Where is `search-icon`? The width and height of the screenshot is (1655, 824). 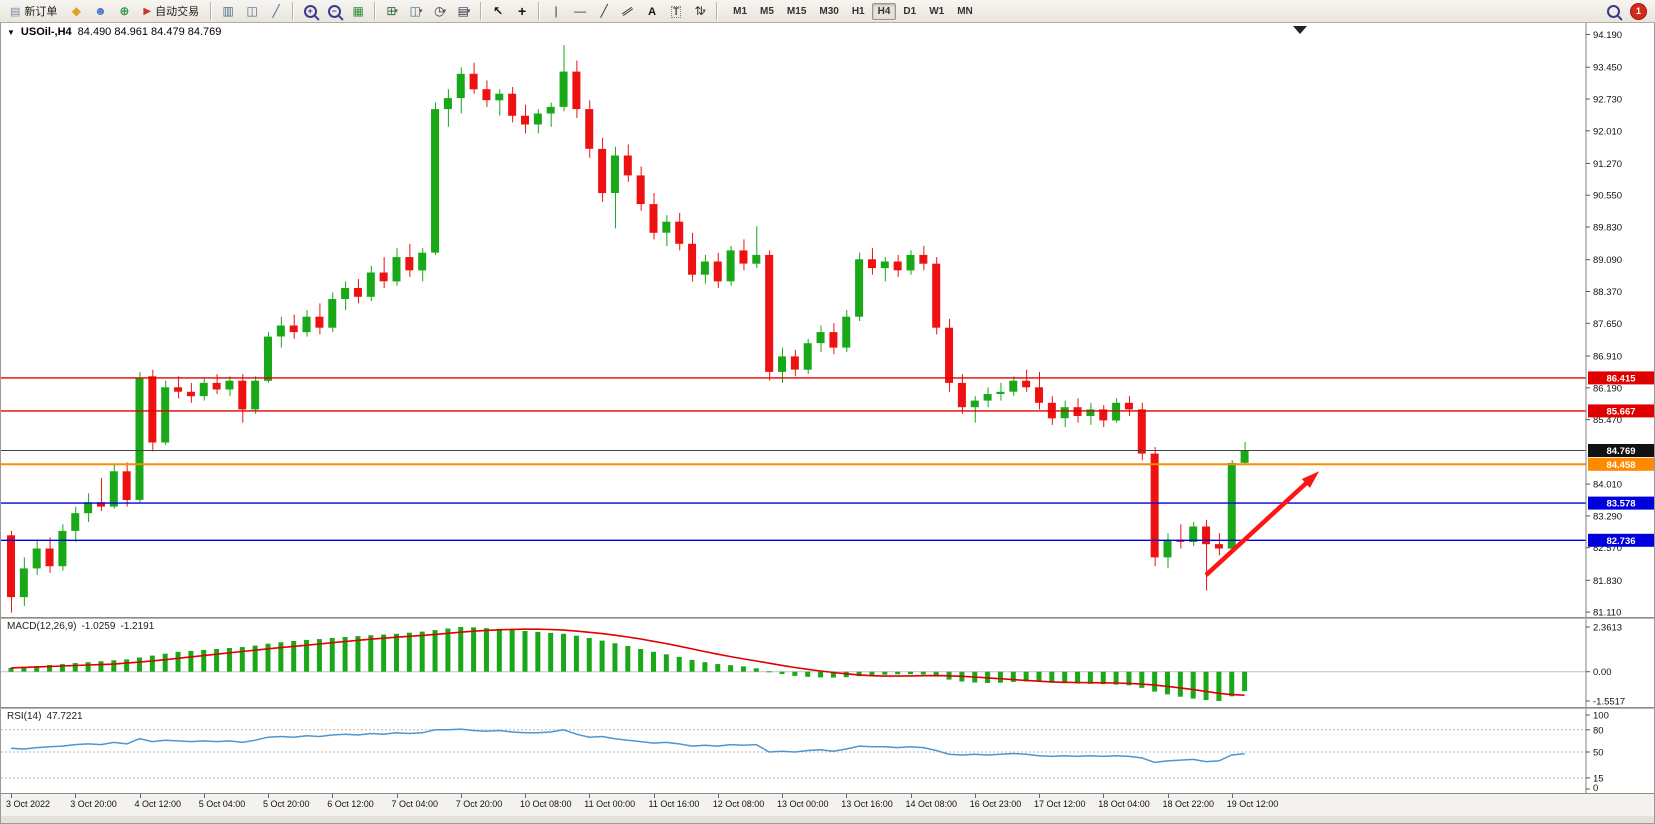
search-icon is located at coordinates (1613, 11).